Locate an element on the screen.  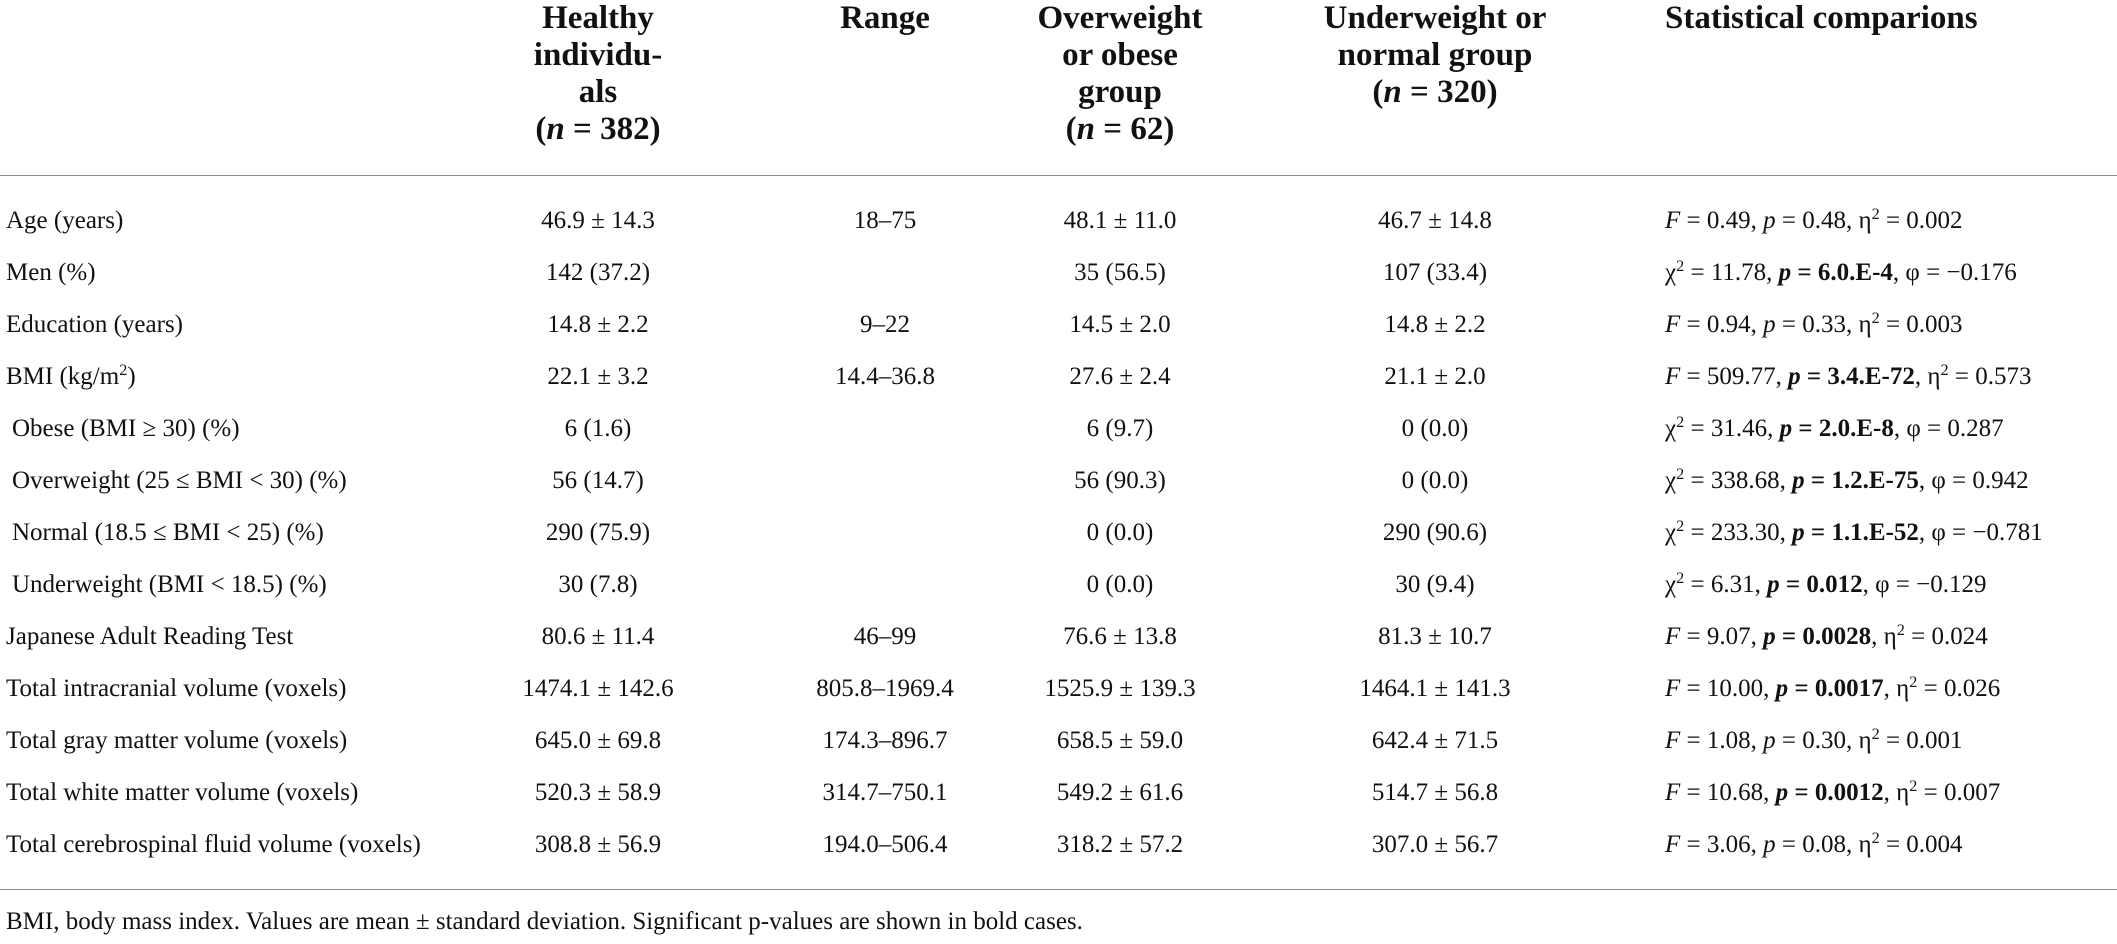
cell-statistics: F = 3.06, p = 0.08, η2 = 0.004 is located at coordinates (1814, 843).